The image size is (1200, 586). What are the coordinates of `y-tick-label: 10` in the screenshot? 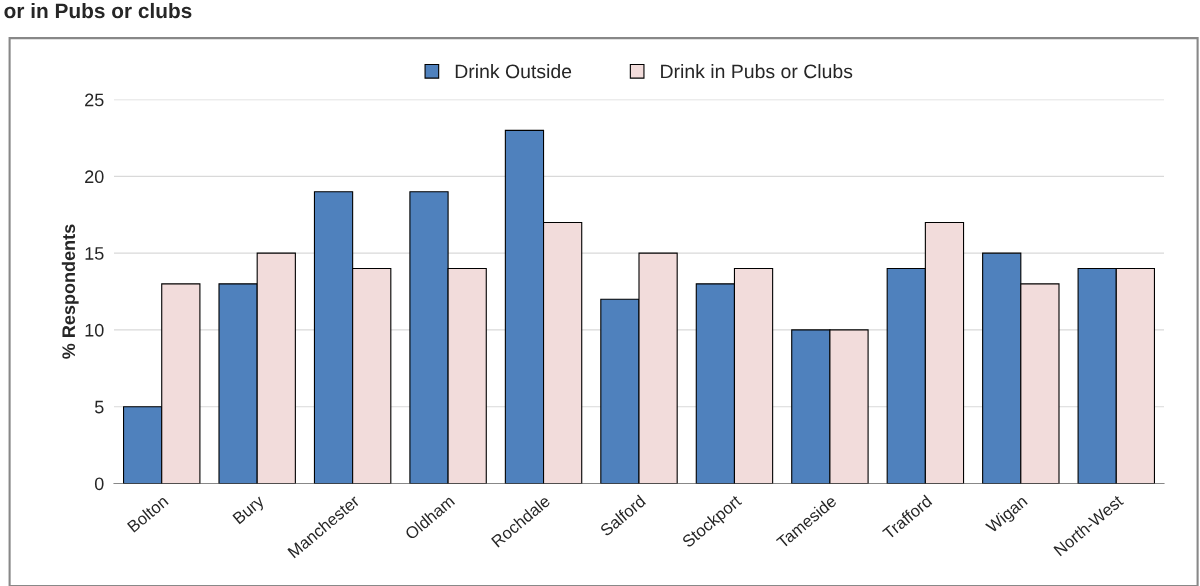 It's located at (94, 330).